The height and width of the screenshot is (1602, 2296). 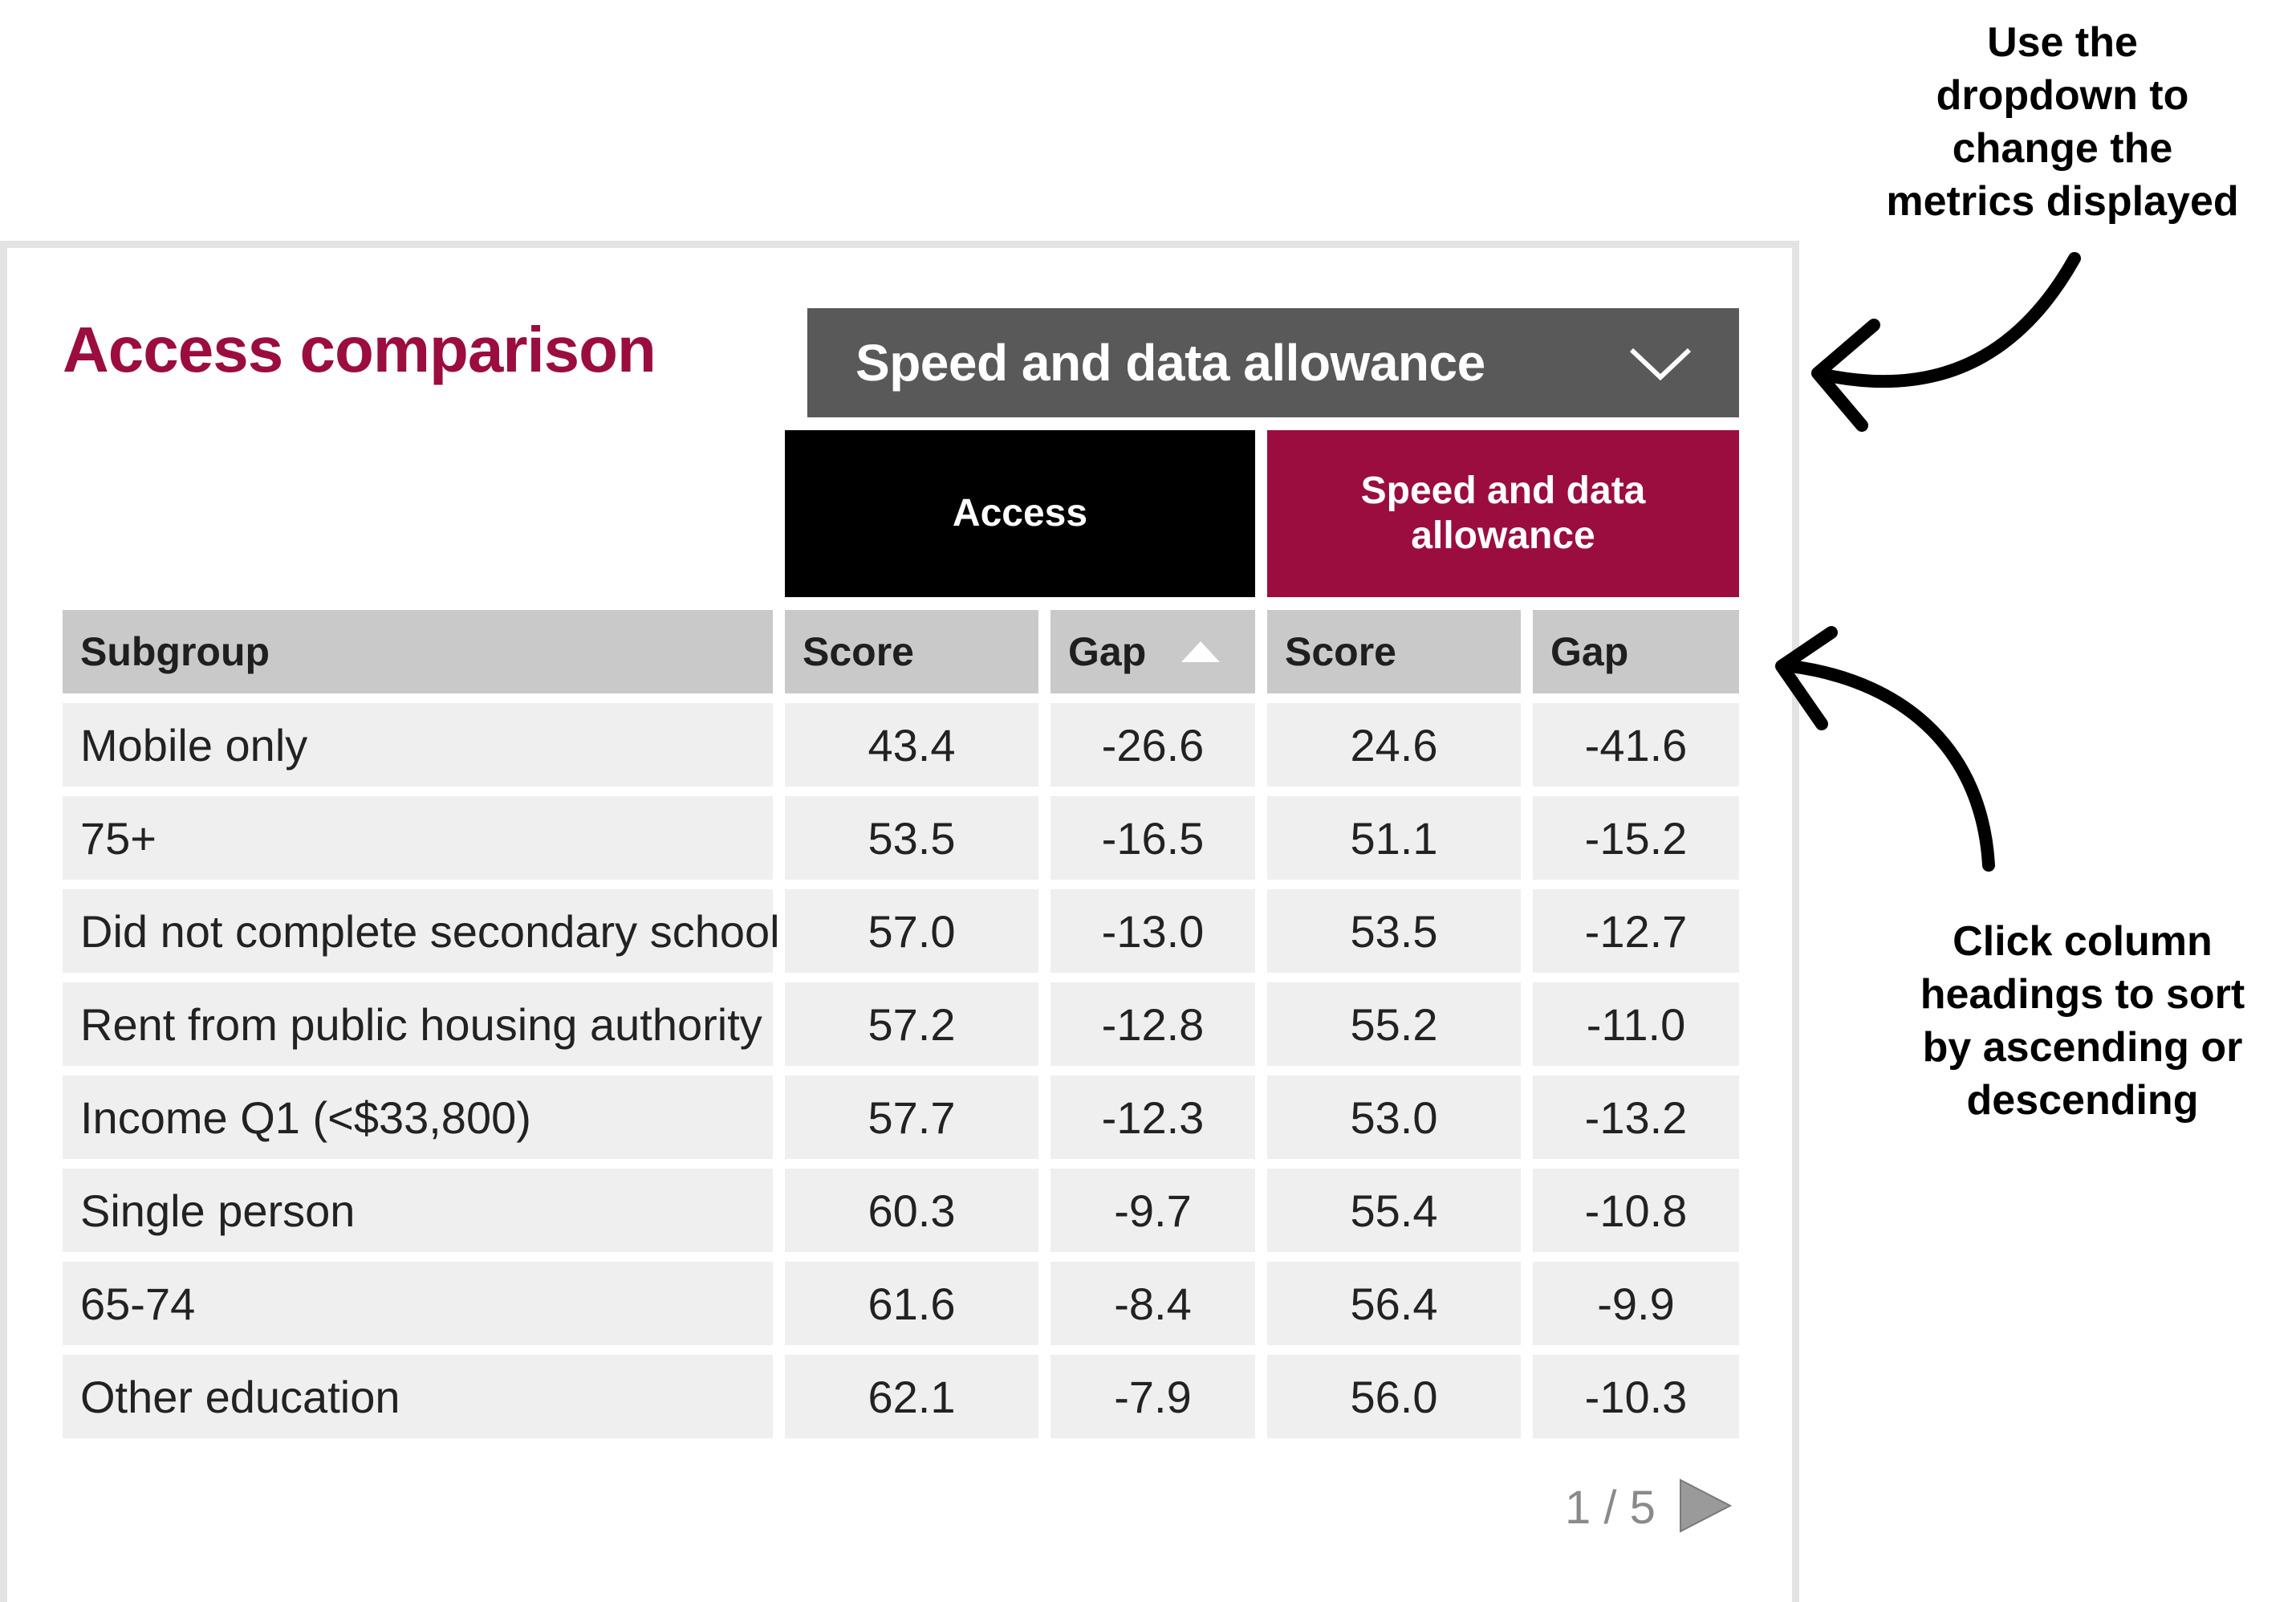 What do you see at coordinates (1636, 1117) in the screenshot?
I see `speed-gap-cell: -13.2` at bounding box center [1636, 1117].